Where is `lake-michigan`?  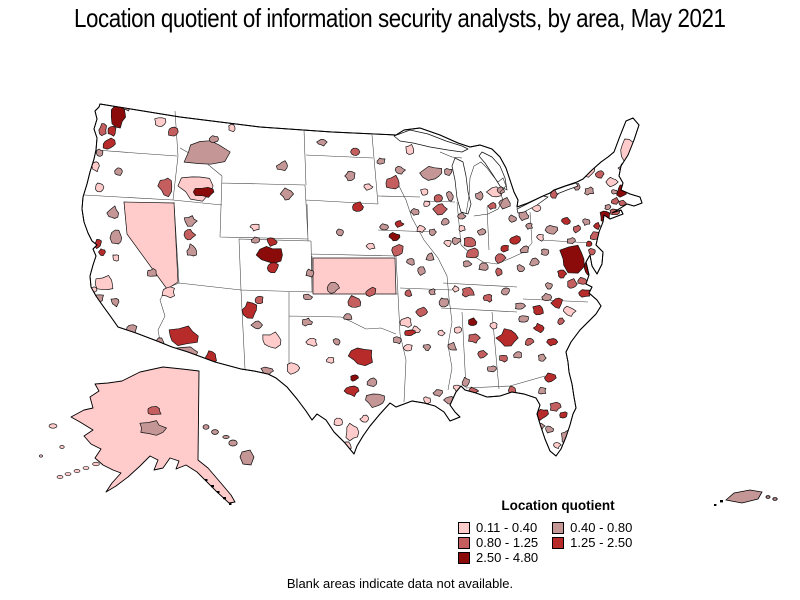 lake-michigan is located at coordinates (461, 186).